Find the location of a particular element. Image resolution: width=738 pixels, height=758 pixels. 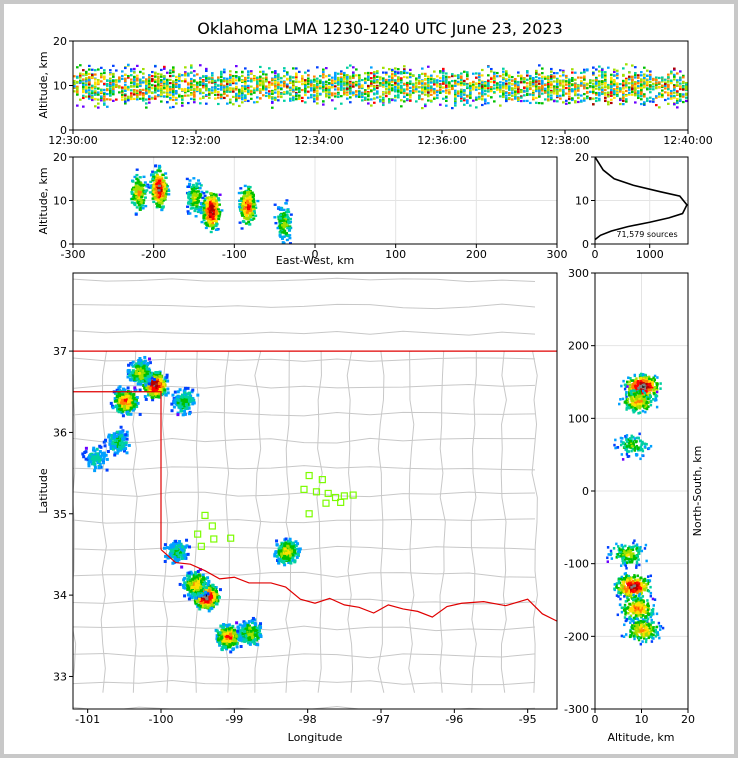

time-axis-tick-label: 12:30:00 is located at coordinates (72, 140).